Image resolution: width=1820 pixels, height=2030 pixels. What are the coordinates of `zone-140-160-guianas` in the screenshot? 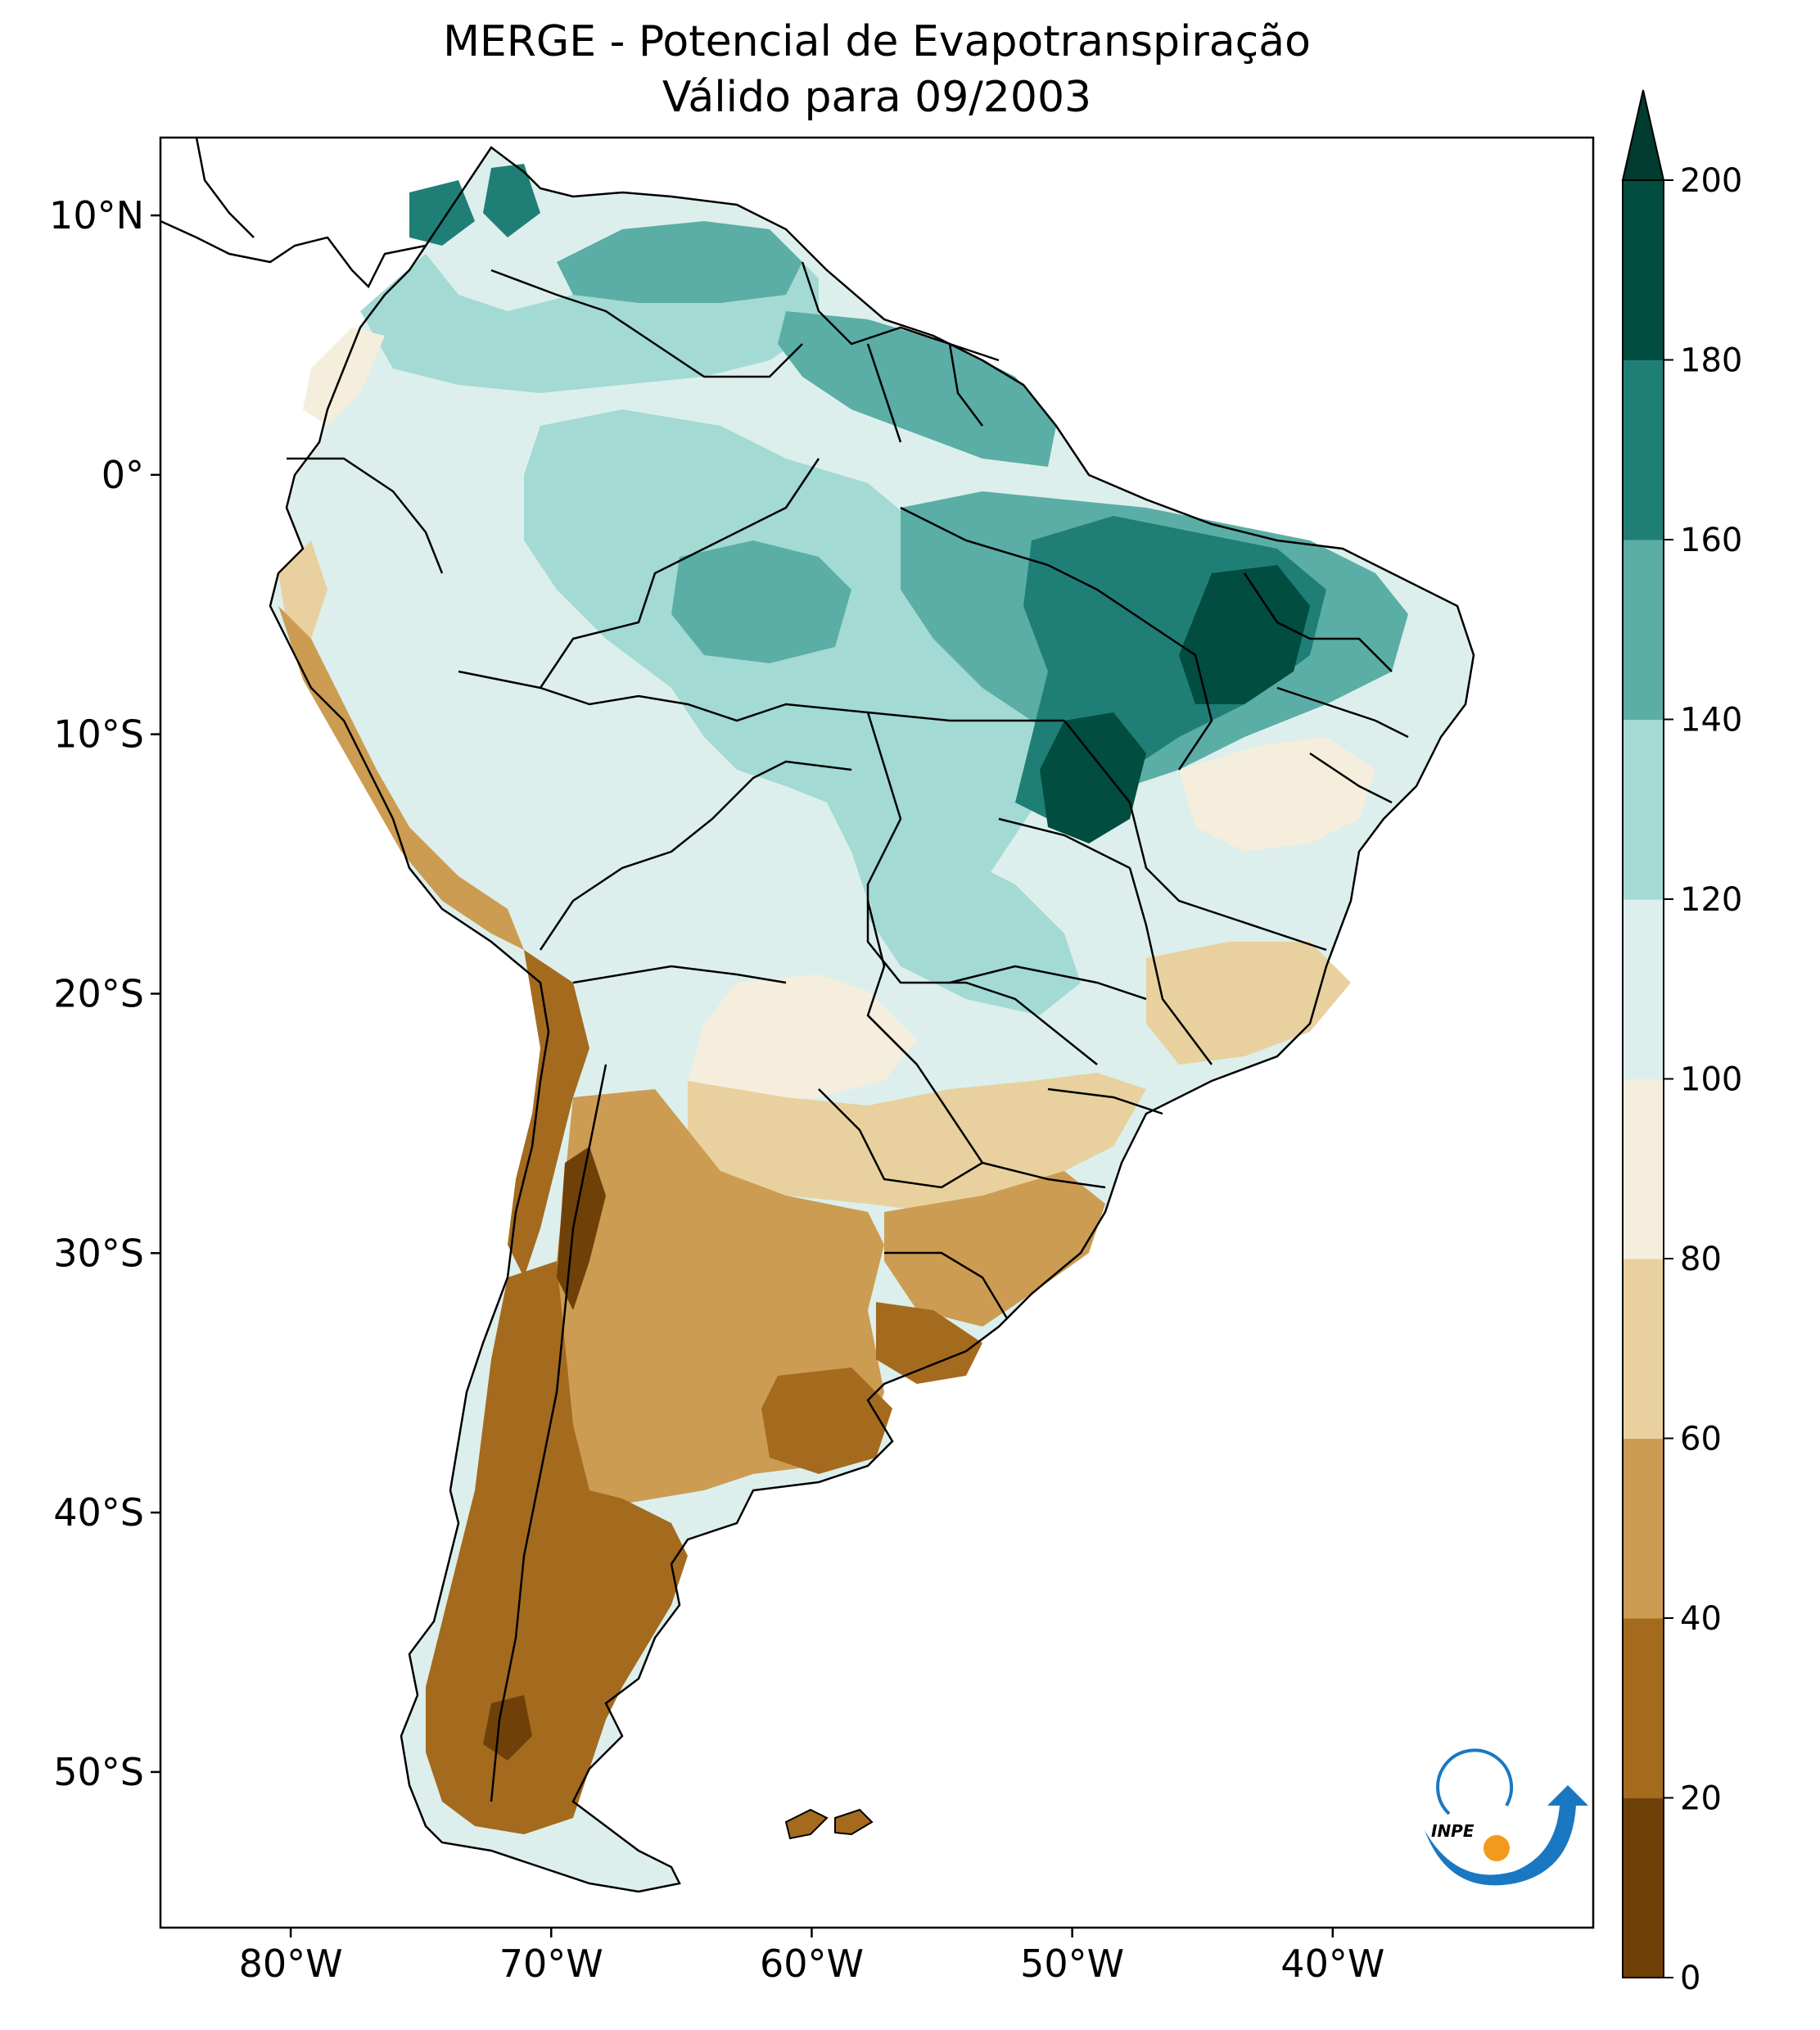 It's located at (917, 389).